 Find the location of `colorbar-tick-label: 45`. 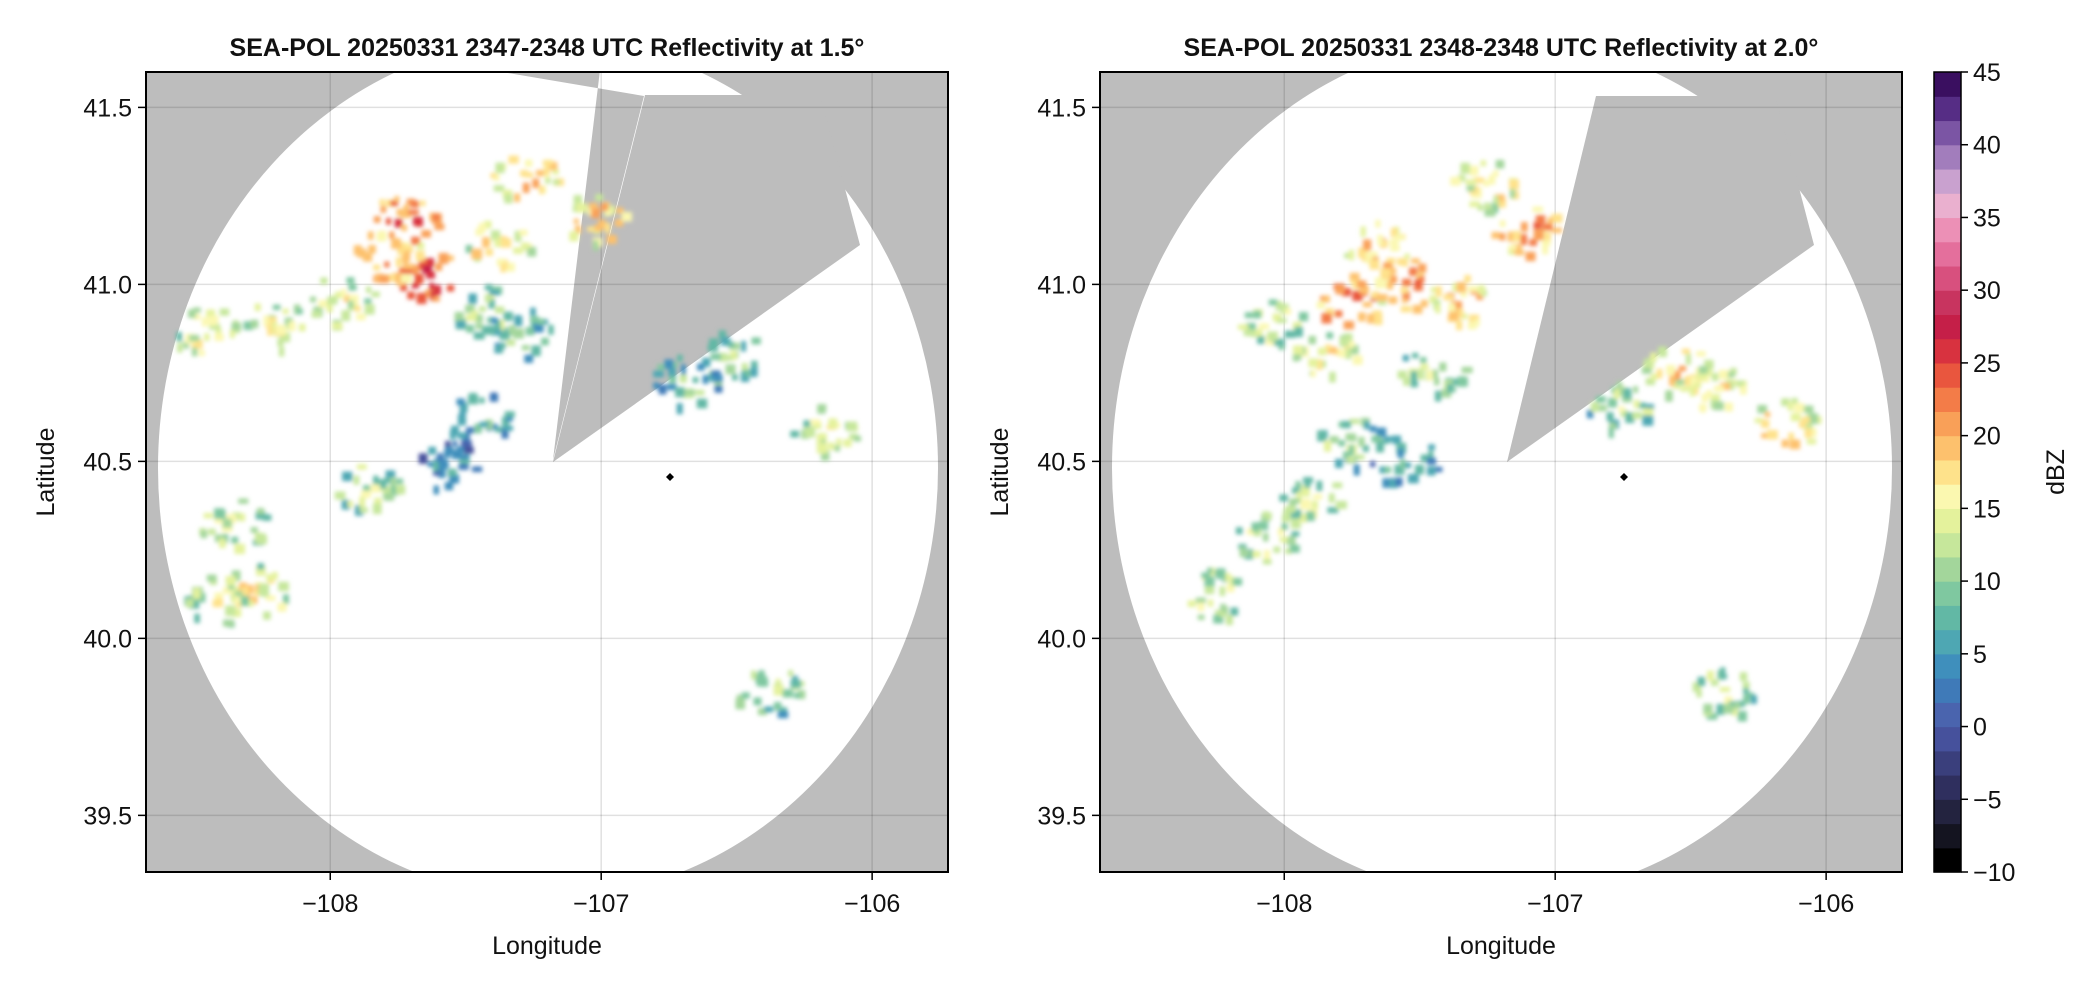

colorbar-tick-label: 45 is located at coordinates (1987, 73).